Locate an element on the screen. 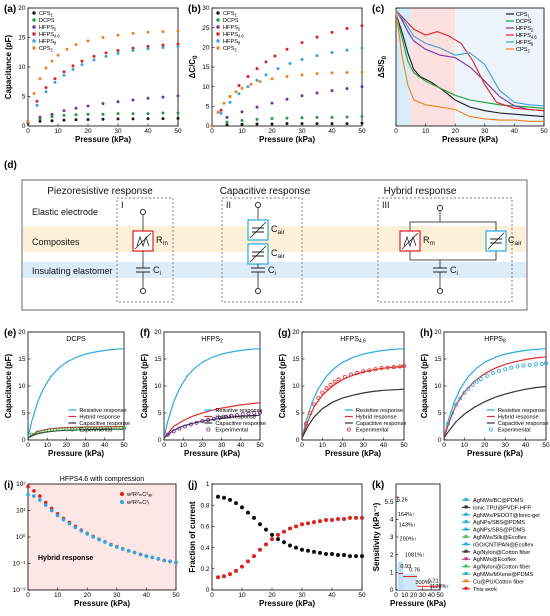  legend-label: AgNPs/SBS@PDMS is located at coordinates (499, 523).